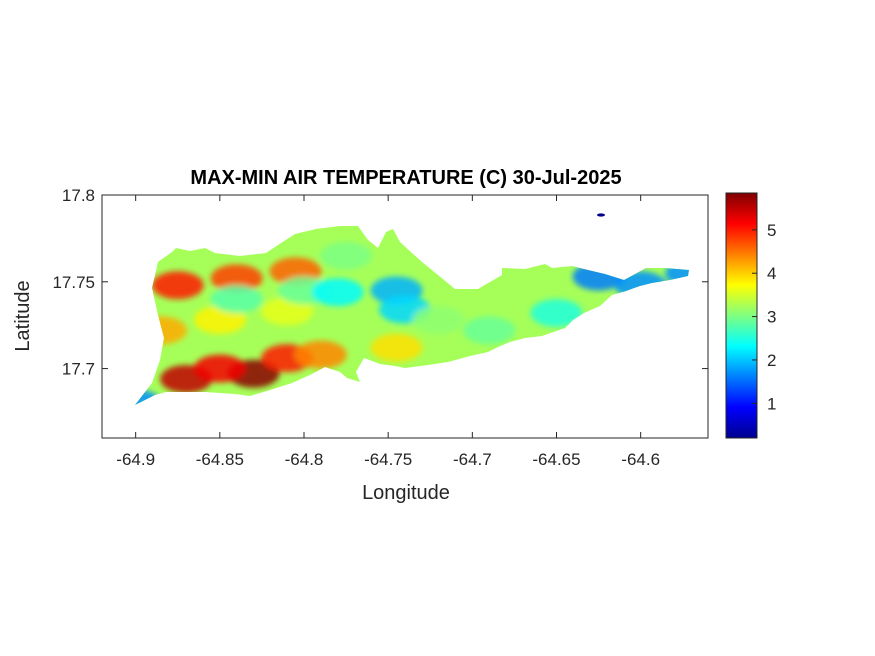 The height and width of the screenshot is (656, 875). What do you see at coordinates (78, 195) in the screenshot?
I see `y-tick-label: 17.8` at bounding box center [78, 195].